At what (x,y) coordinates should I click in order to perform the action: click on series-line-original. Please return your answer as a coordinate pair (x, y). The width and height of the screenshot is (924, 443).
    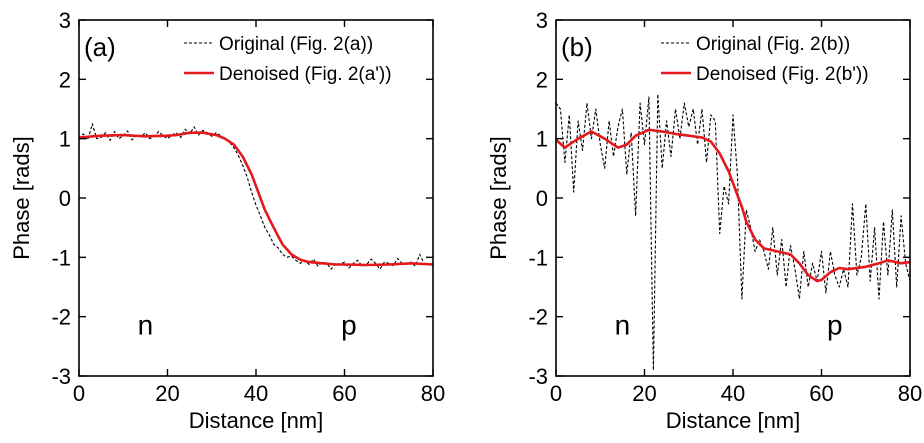
    Looking at the image, I should click on (256, 196).